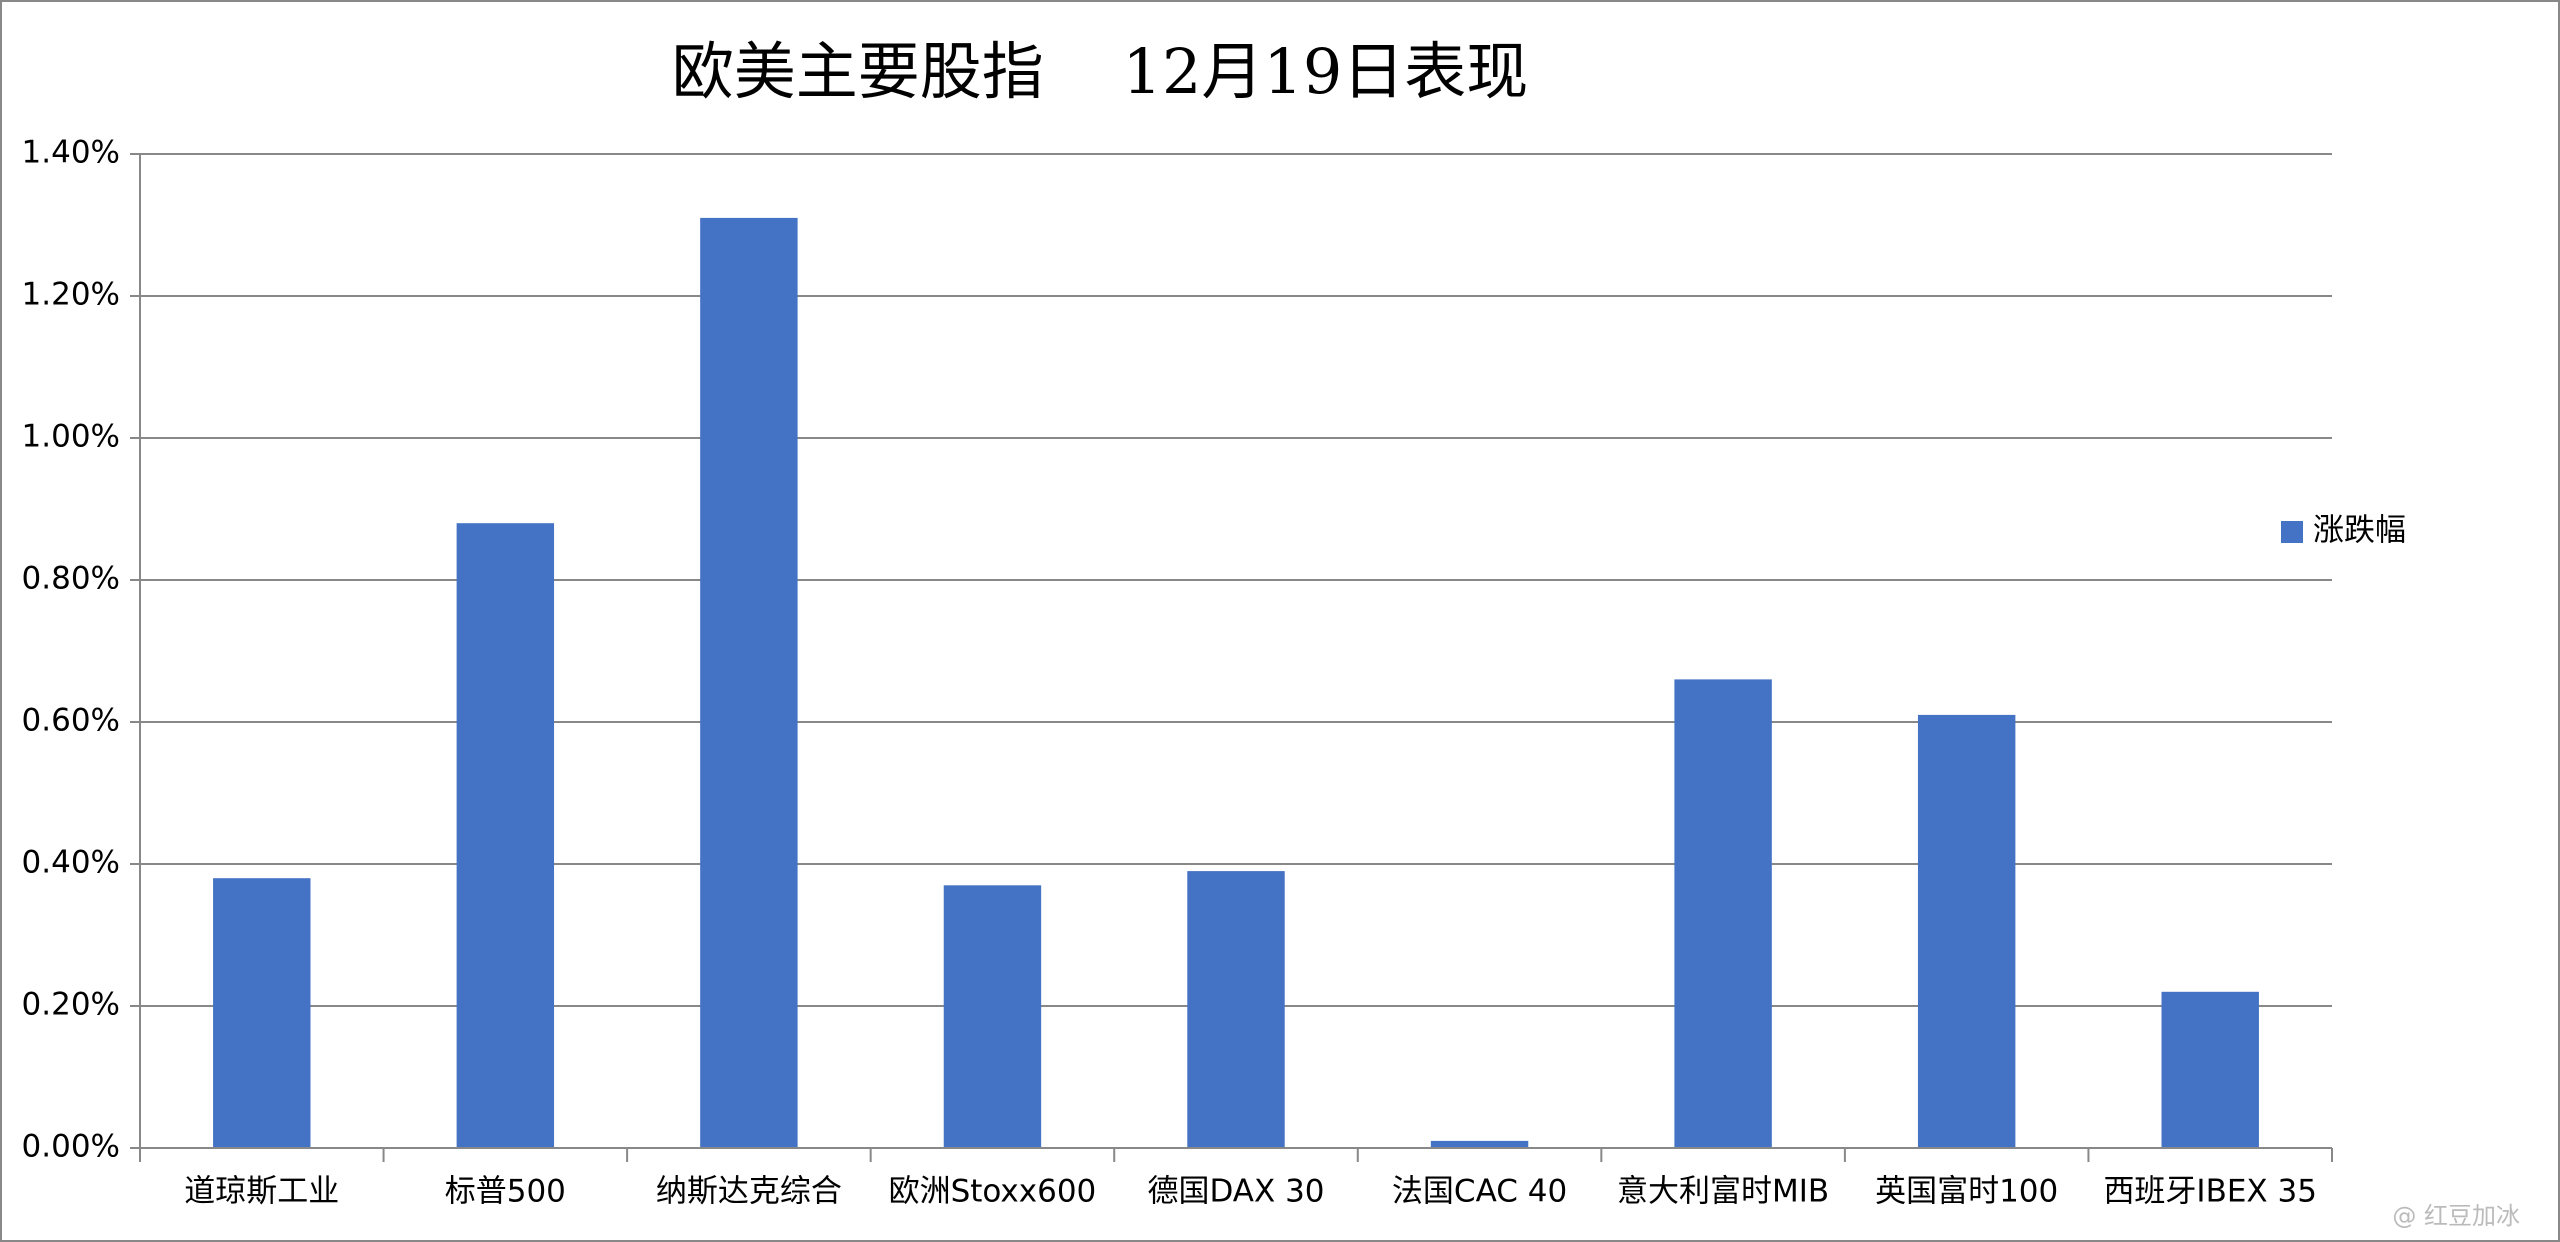 This screenshot has width=2560, height=1242. What do you see at coordinates (1100, 71) in the screenshot?
I see `chart-title: 欧美主要股指 12月19日表现` at bounding box center [1100, 71].